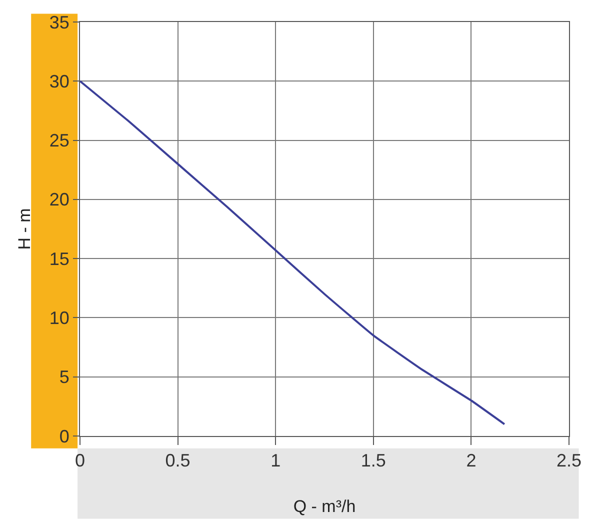 The image size is (597, 531). I want to click on x-tick-label: 2, so click(471, 460).